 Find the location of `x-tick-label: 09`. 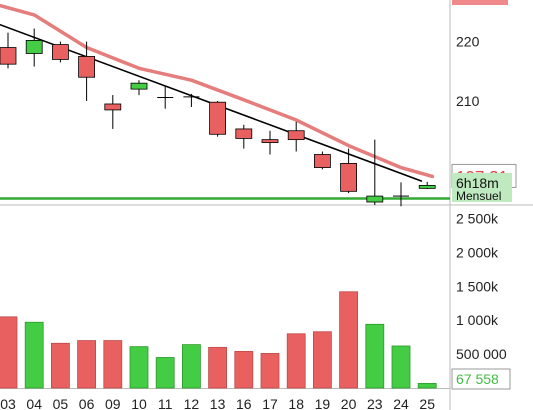

x-tick-label: 09 is located at coordinates (113, 403).